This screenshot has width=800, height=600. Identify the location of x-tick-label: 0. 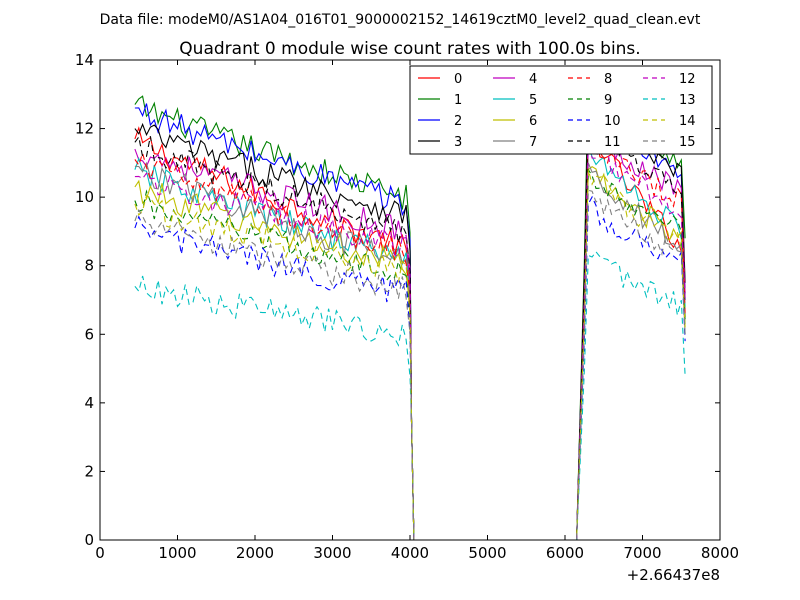
(100, 553).